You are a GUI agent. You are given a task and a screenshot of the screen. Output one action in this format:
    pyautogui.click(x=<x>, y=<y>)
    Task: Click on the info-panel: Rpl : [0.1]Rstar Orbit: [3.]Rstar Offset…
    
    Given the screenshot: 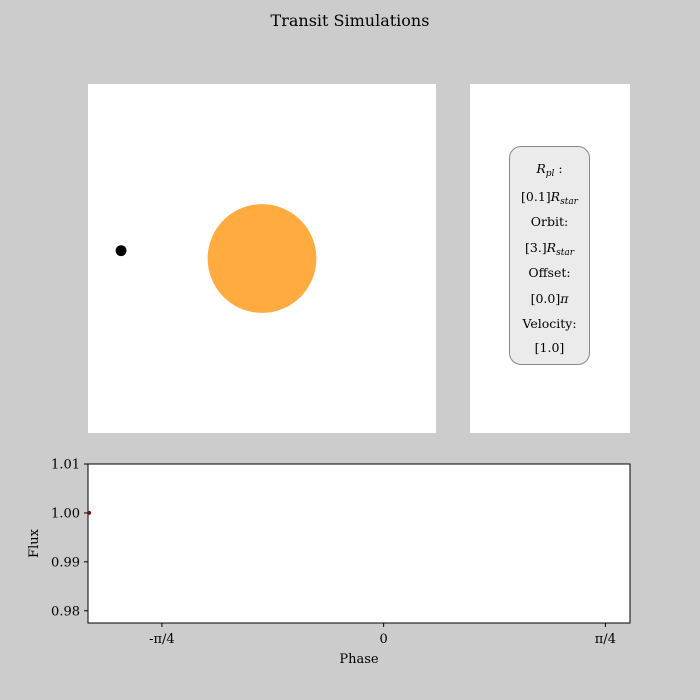 What is the action you would take?
    pyautogui.click(x=550, y=258)
    